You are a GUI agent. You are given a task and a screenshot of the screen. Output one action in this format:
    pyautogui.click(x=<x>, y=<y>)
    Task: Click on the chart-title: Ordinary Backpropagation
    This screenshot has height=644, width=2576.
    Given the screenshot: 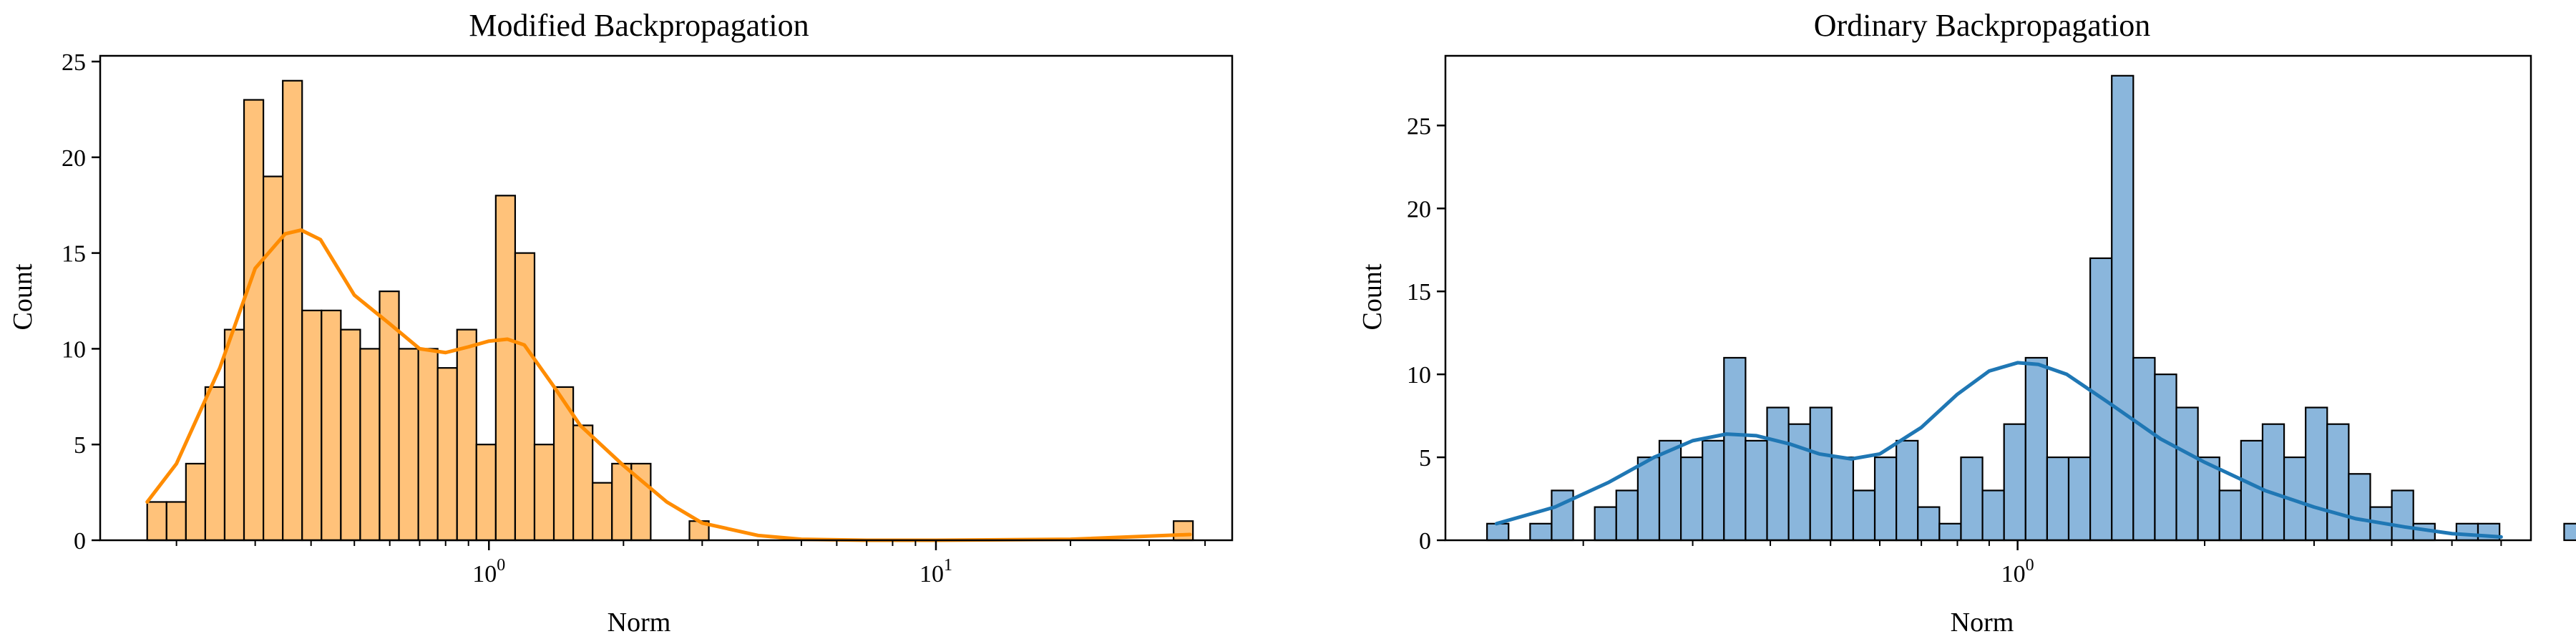 What is the action you would take?
    pyautogui.click(x=1982, y=25)
    